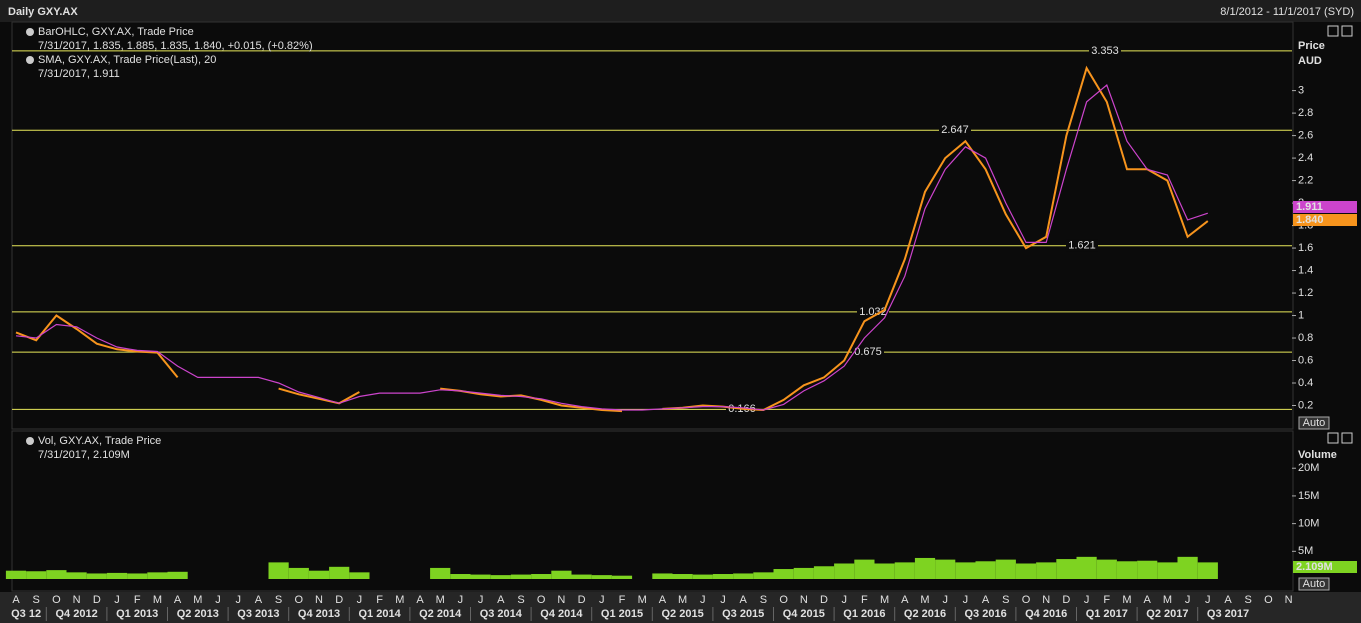 This screenshot has height=623, width=1361. Describe the element at coordinates (985, 614) in the screenshot. I see `quarter-label: Q3 2016` at that location.